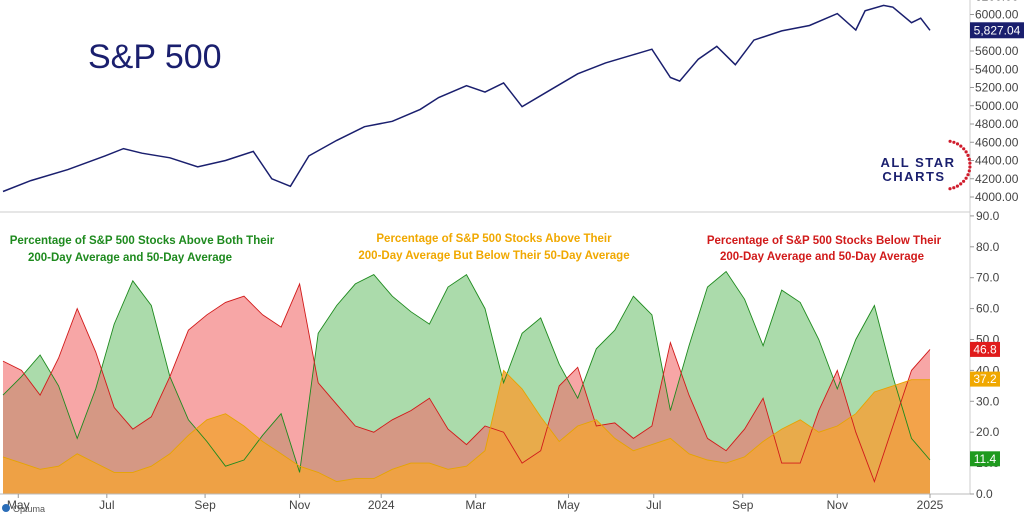 The height and width of the screenshot is (514, 1024). Describe the element at coordinates (930, 505) in the screenshot. I see `x-tick-label: 2025` at that location.